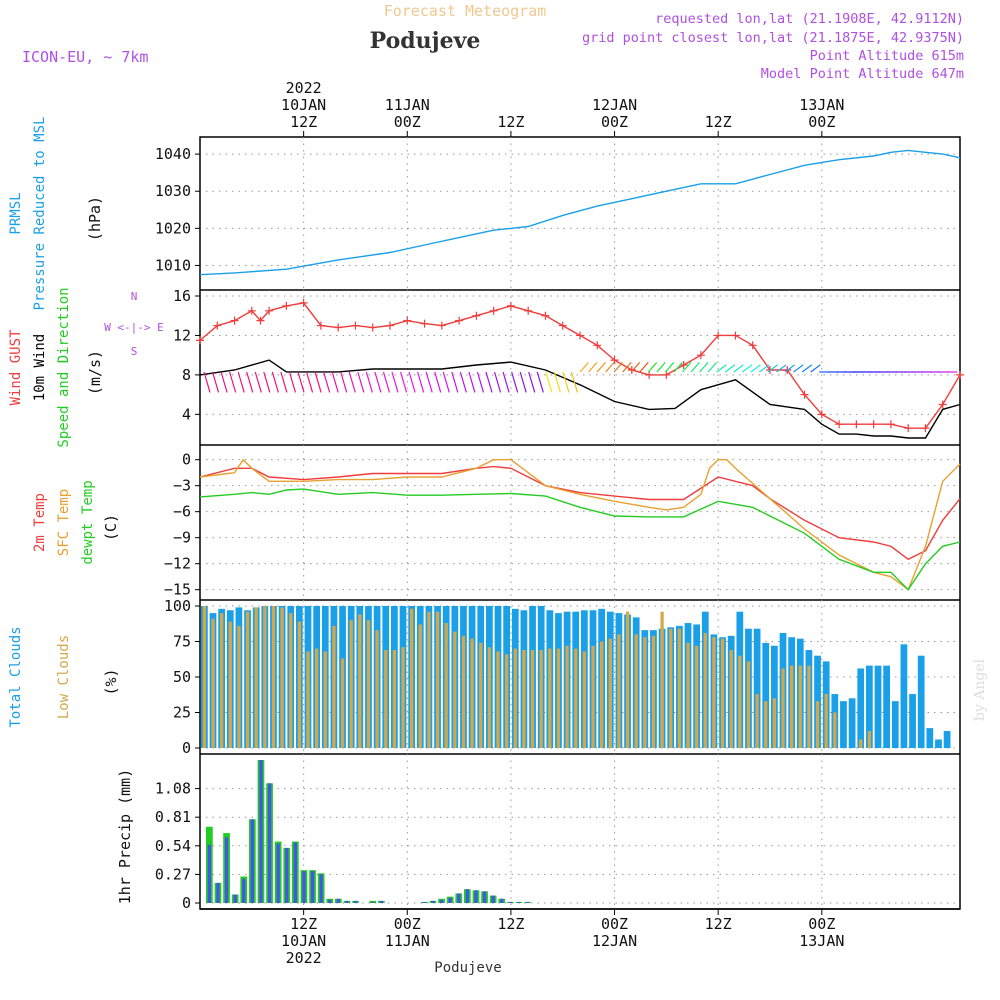 The height and width of the screenshot is (1000, 1000). I want to click on y-tick-label: −9, so click(182, 538).